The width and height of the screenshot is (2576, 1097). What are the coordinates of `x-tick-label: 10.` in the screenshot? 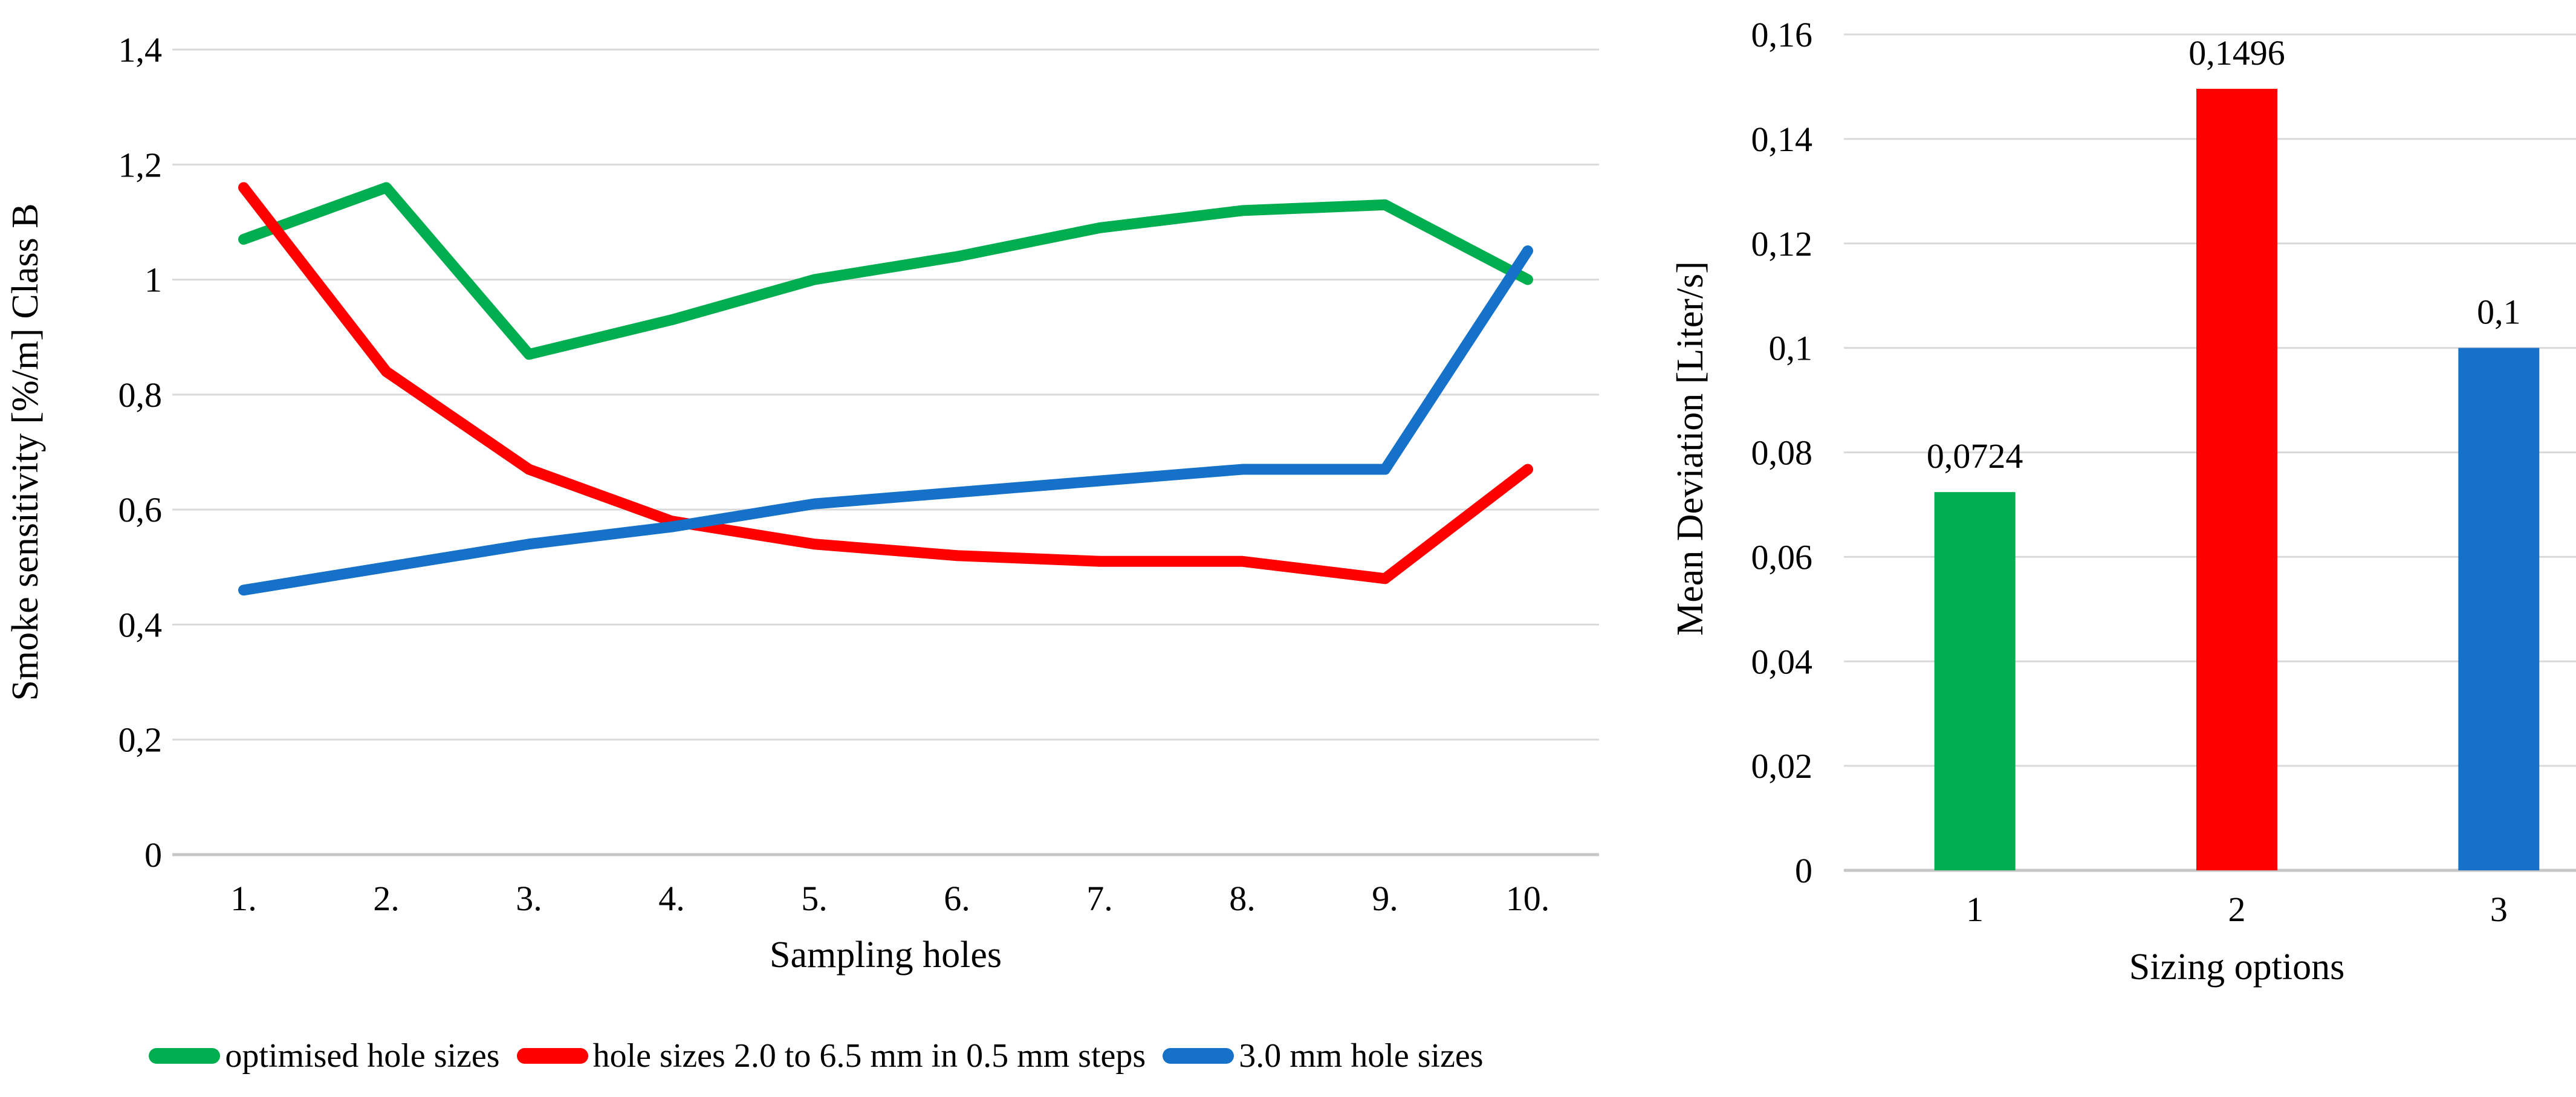 It's located at (1528, 898).